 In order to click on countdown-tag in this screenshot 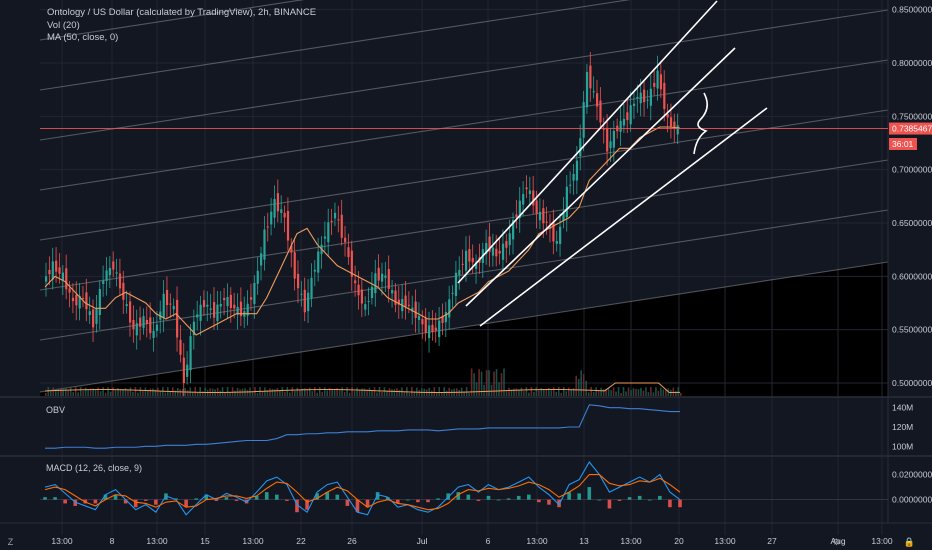, I will do `click(903, 144)`.